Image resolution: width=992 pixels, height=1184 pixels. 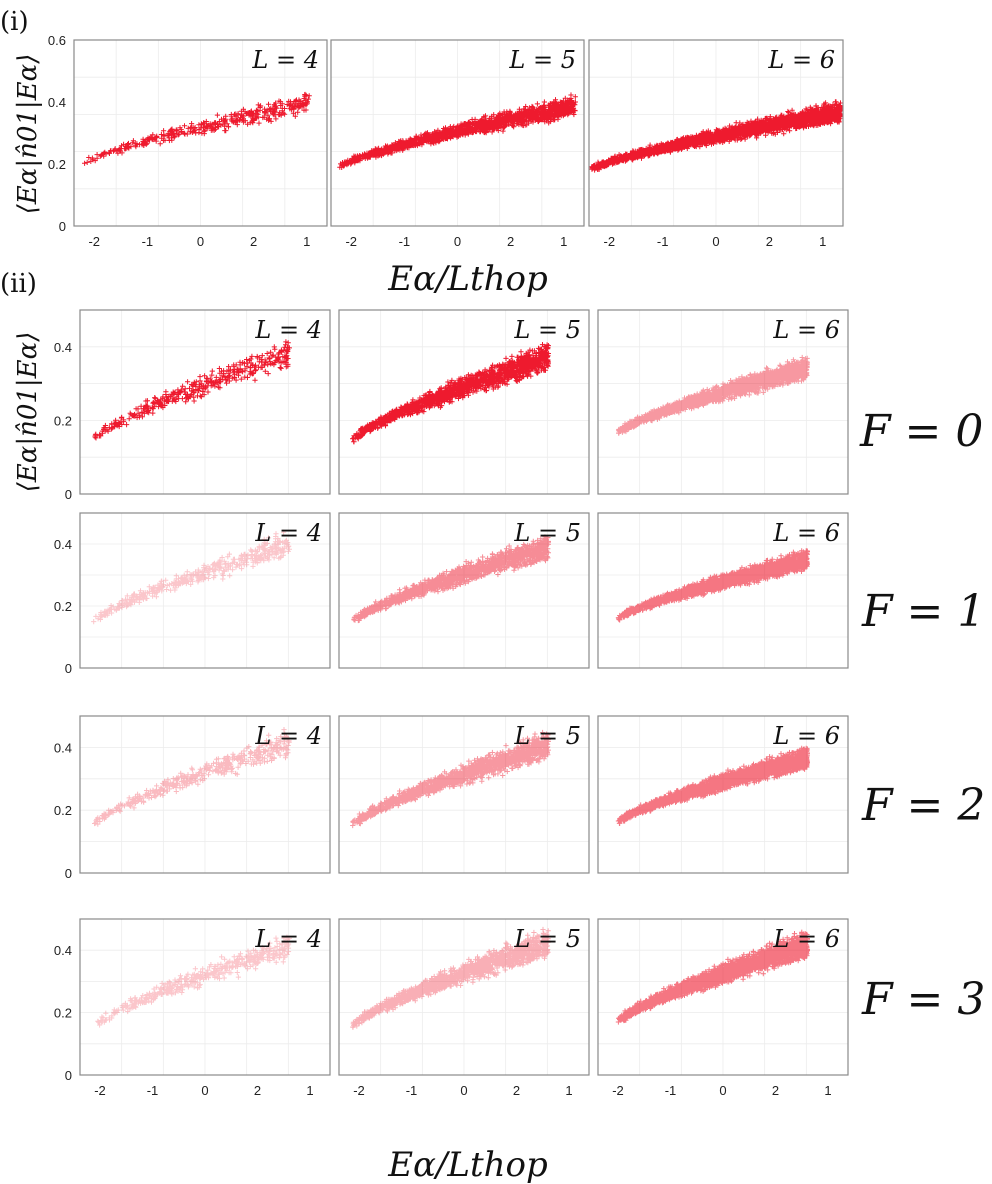 What do you see at coordinates (921, 431) in the screenshot?
I see `row-title-f0: F = 0` at bounding box center [921, 431].